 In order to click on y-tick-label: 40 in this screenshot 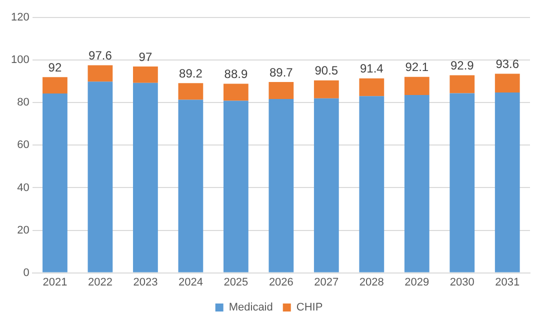, I will do `click(23, 188)`.